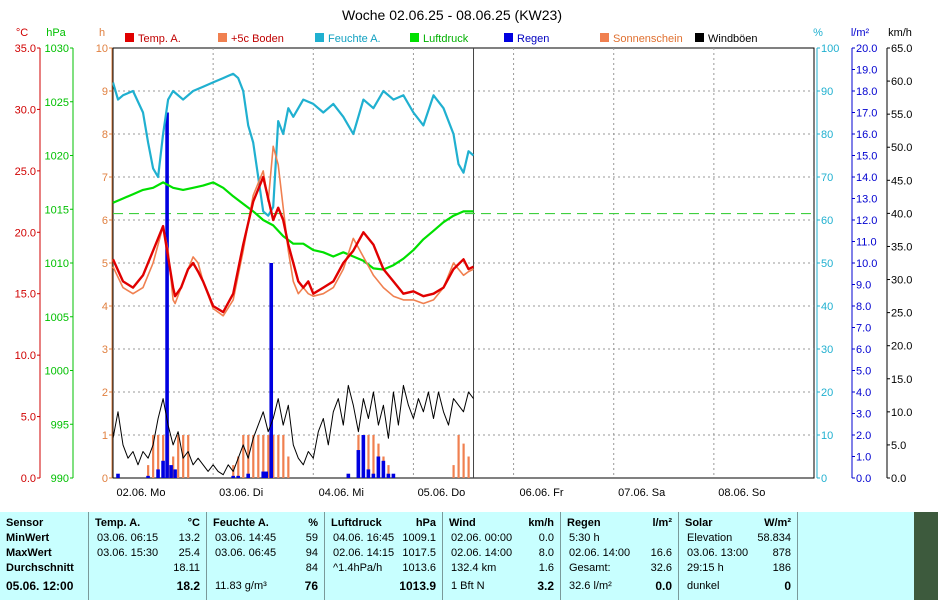 This screenshot has height=600, width=938. What do you see at coordinates (860, 33) in the screenshot?
I see `rain-axis-unit: l/m²` at bounding box center [860, 33].